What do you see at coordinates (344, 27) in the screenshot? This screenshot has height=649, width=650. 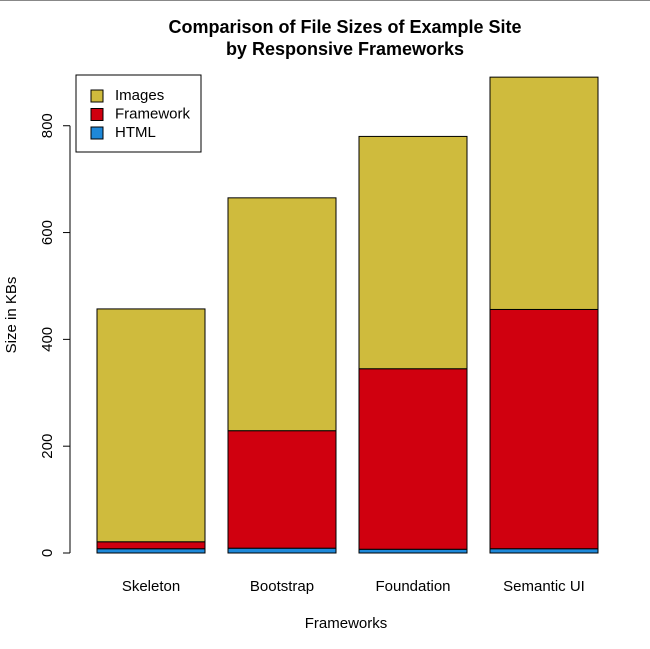 I see `chart-title: Comparison of File Sizes of Example Site` at bounding box center [344, 27].